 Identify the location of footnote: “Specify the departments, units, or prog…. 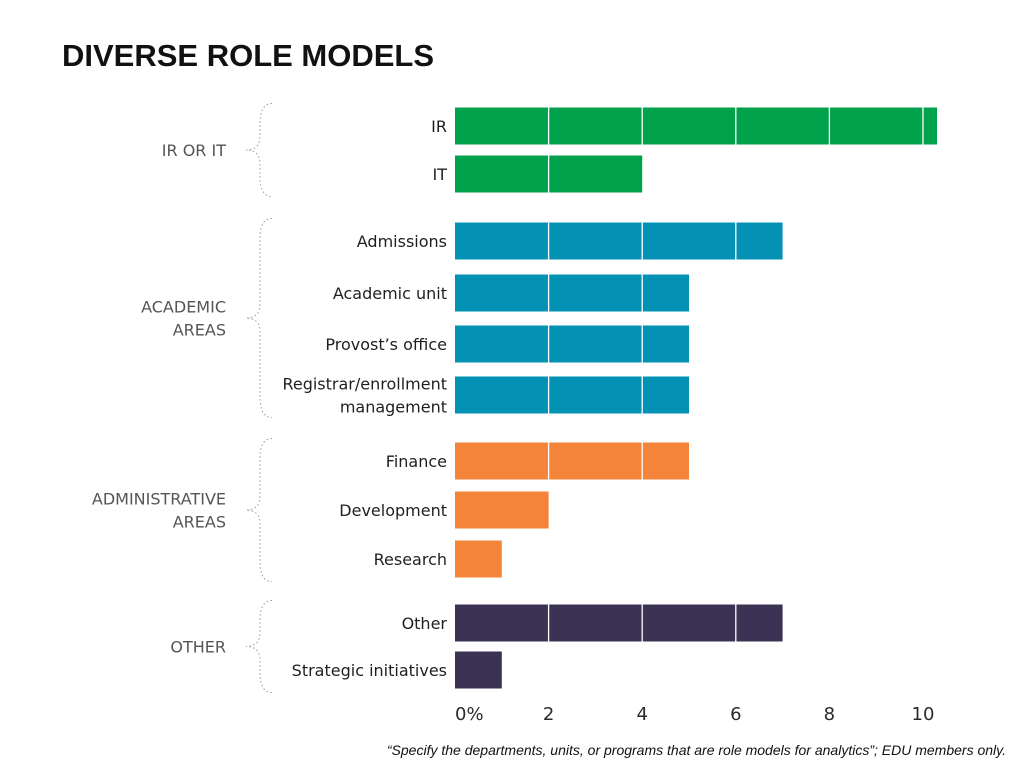
(696, 750).